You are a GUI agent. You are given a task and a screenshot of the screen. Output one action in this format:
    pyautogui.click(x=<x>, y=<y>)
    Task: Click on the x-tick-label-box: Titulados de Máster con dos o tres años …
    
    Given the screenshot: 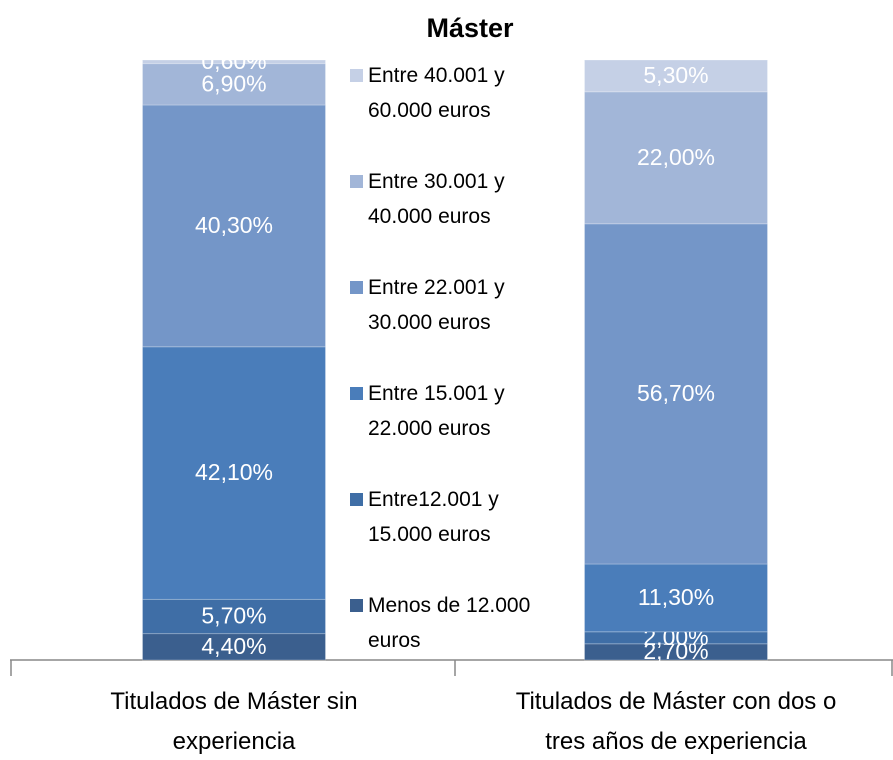 What is the action you would take?
    pyautogui.click(x=676, y=721)
    